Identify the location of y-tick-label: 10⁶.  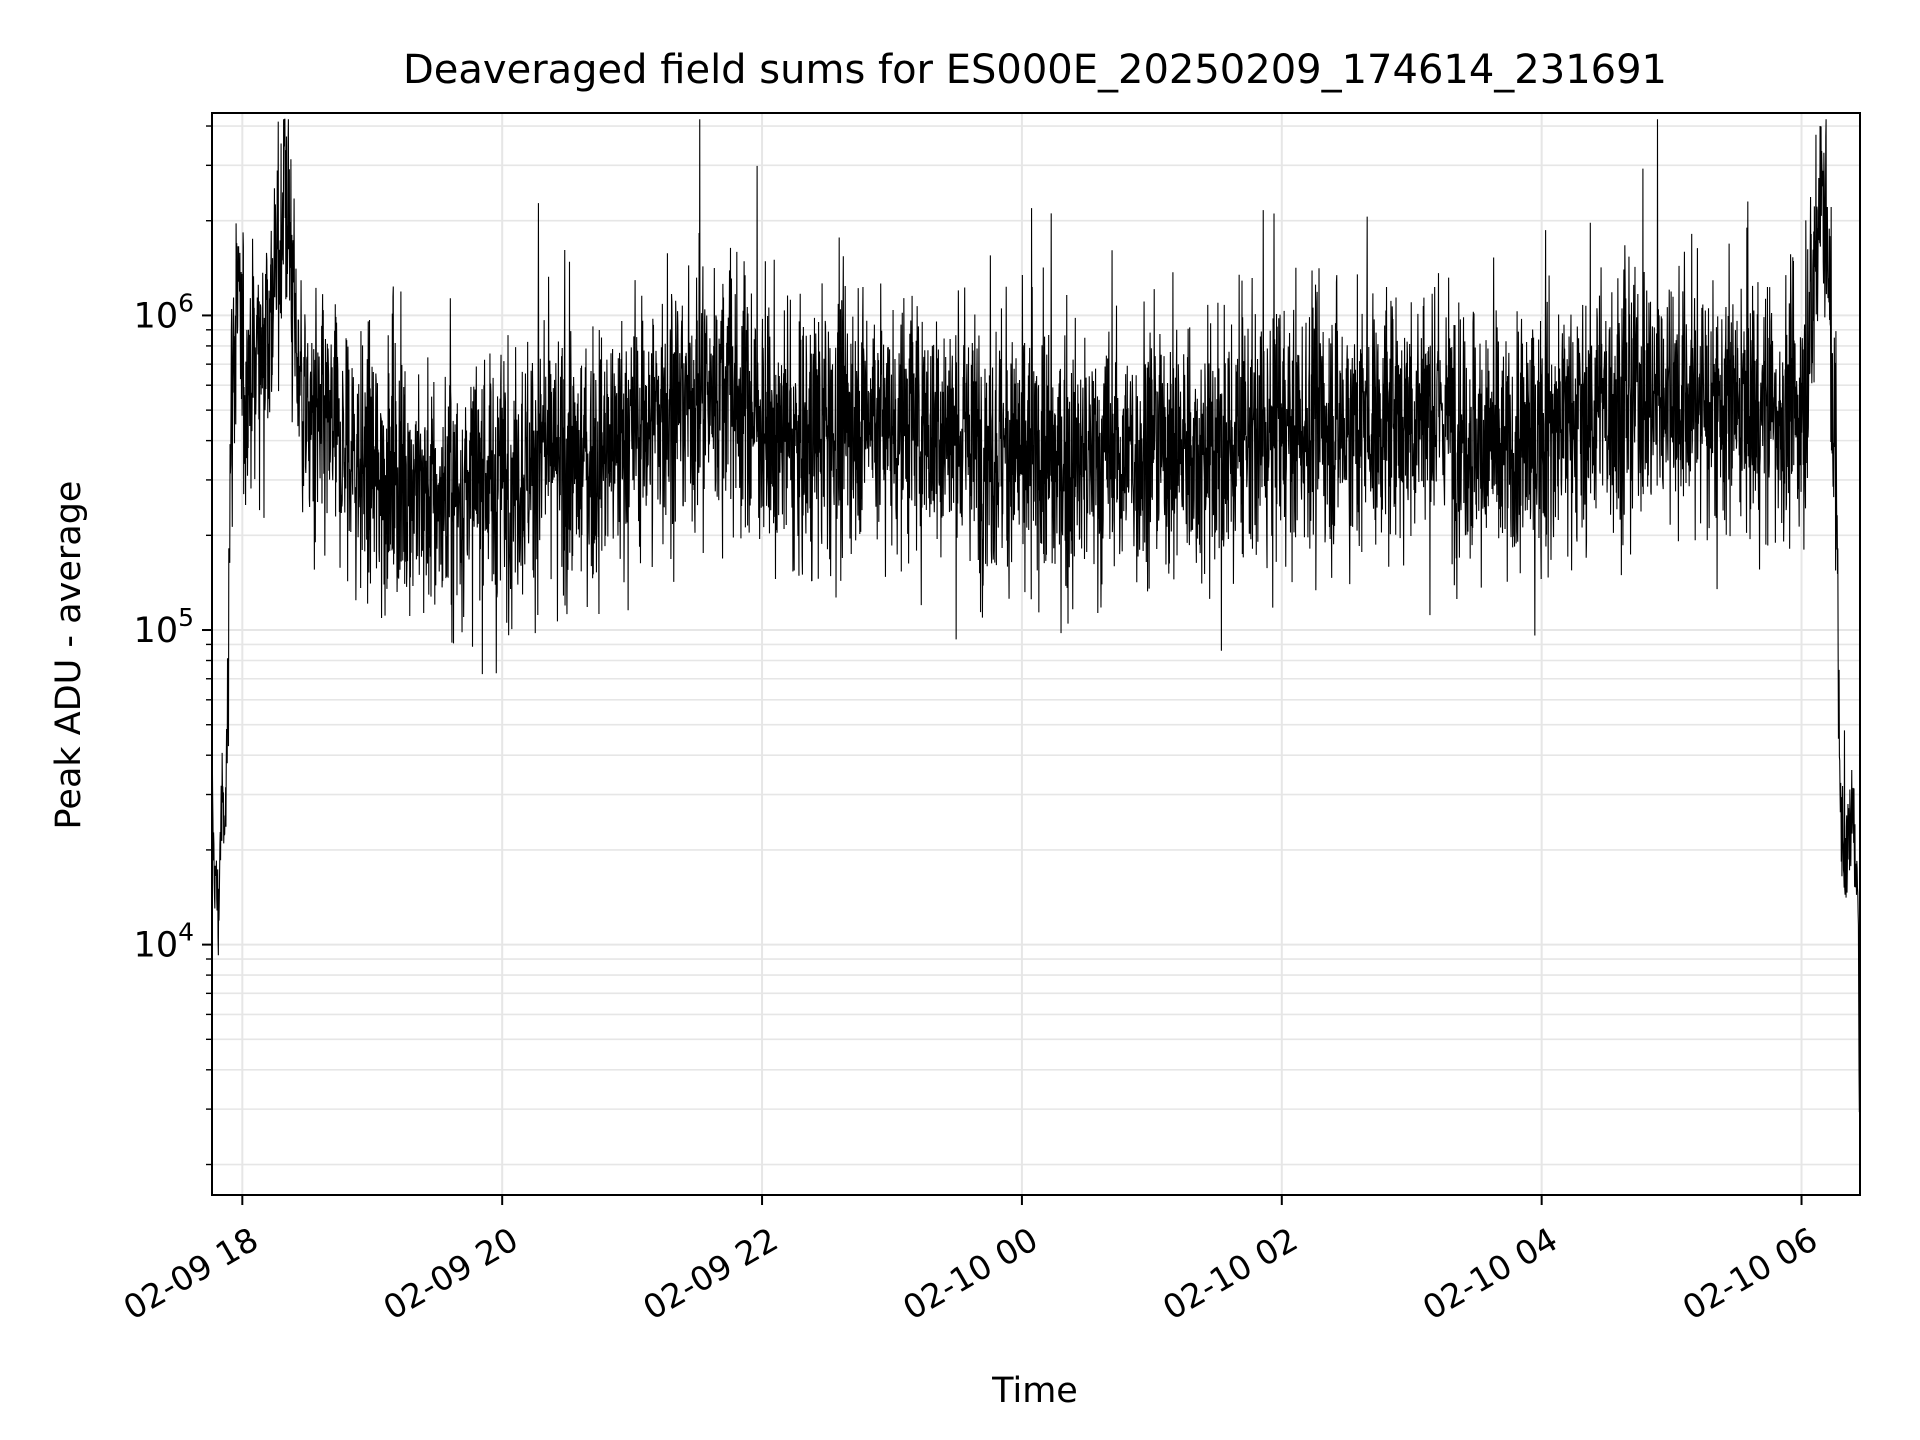
(164, 312).